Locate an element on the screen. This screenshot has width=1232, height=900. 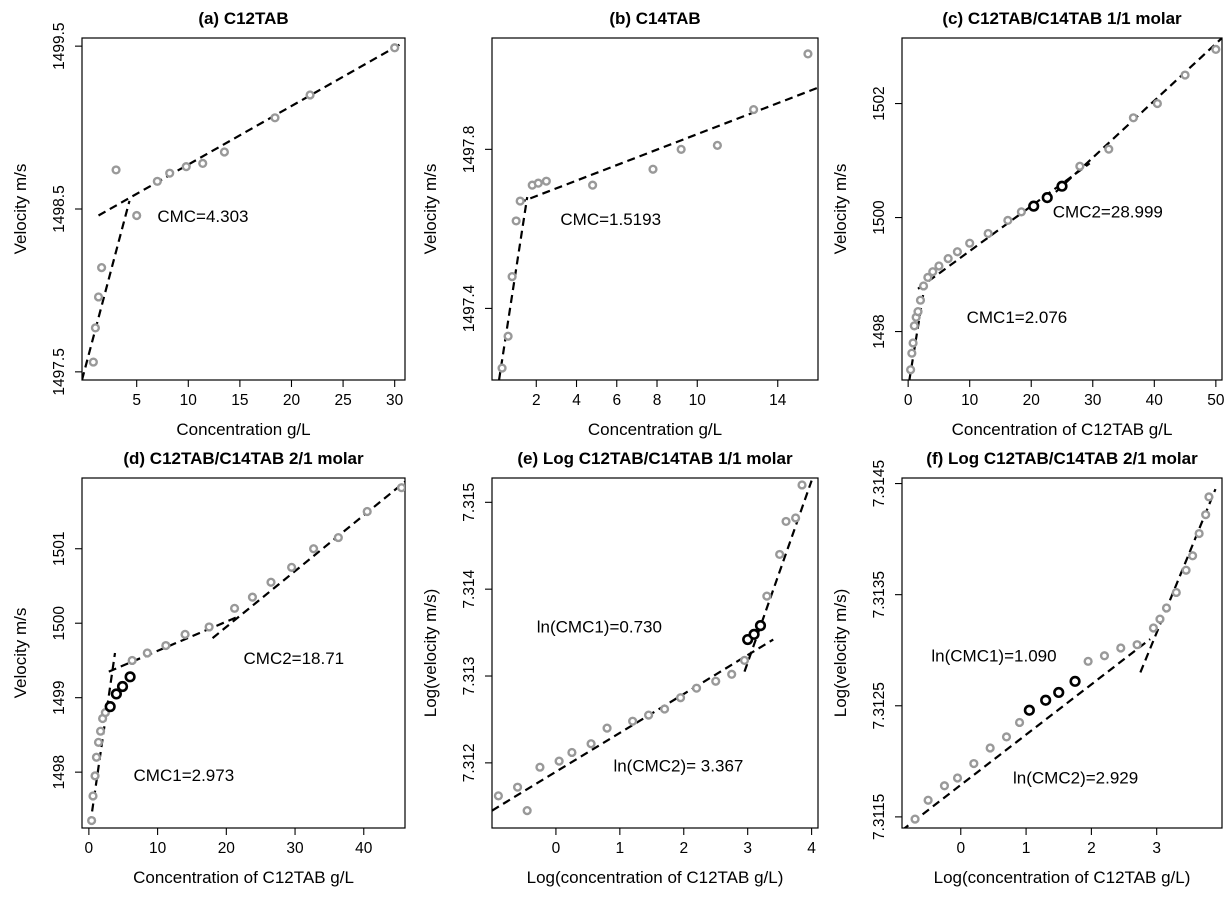
y-tick-label: 1500 is located at coordinates (879, 217).